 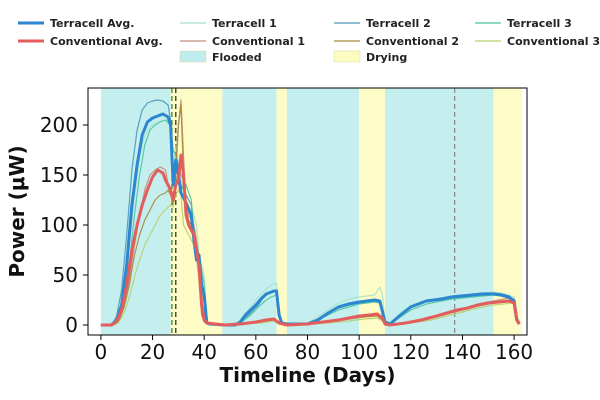 What do you see at coordinates (386, 57) in the screenshot?
I see `legend-label-drying: Drying` at bounding box center [386, 57].